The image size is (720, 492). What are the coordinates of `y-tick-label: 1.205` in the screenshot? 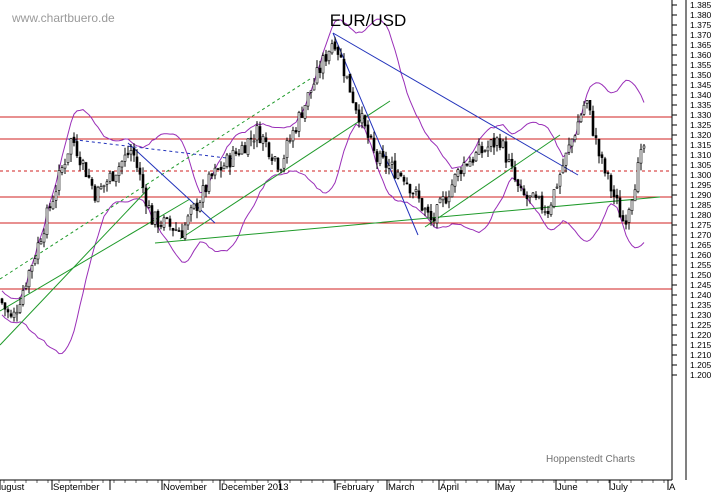 It's located at (701, 365).